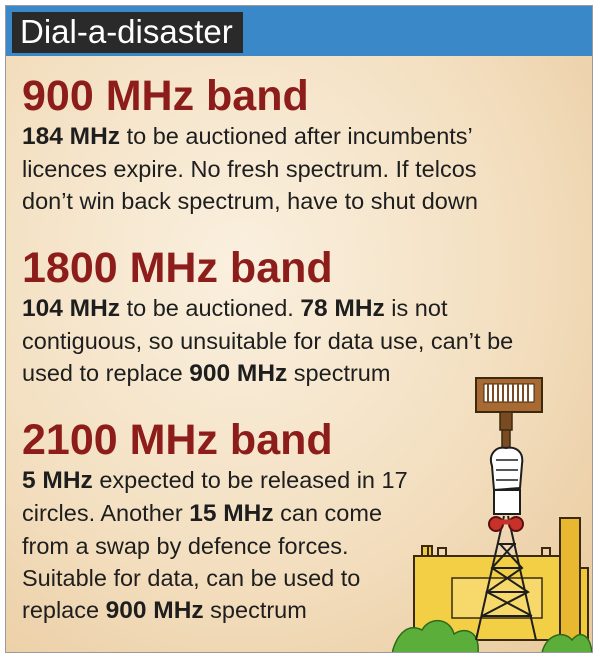 The image size is (600, 660). I want to click on bushes, so click(492, 636).